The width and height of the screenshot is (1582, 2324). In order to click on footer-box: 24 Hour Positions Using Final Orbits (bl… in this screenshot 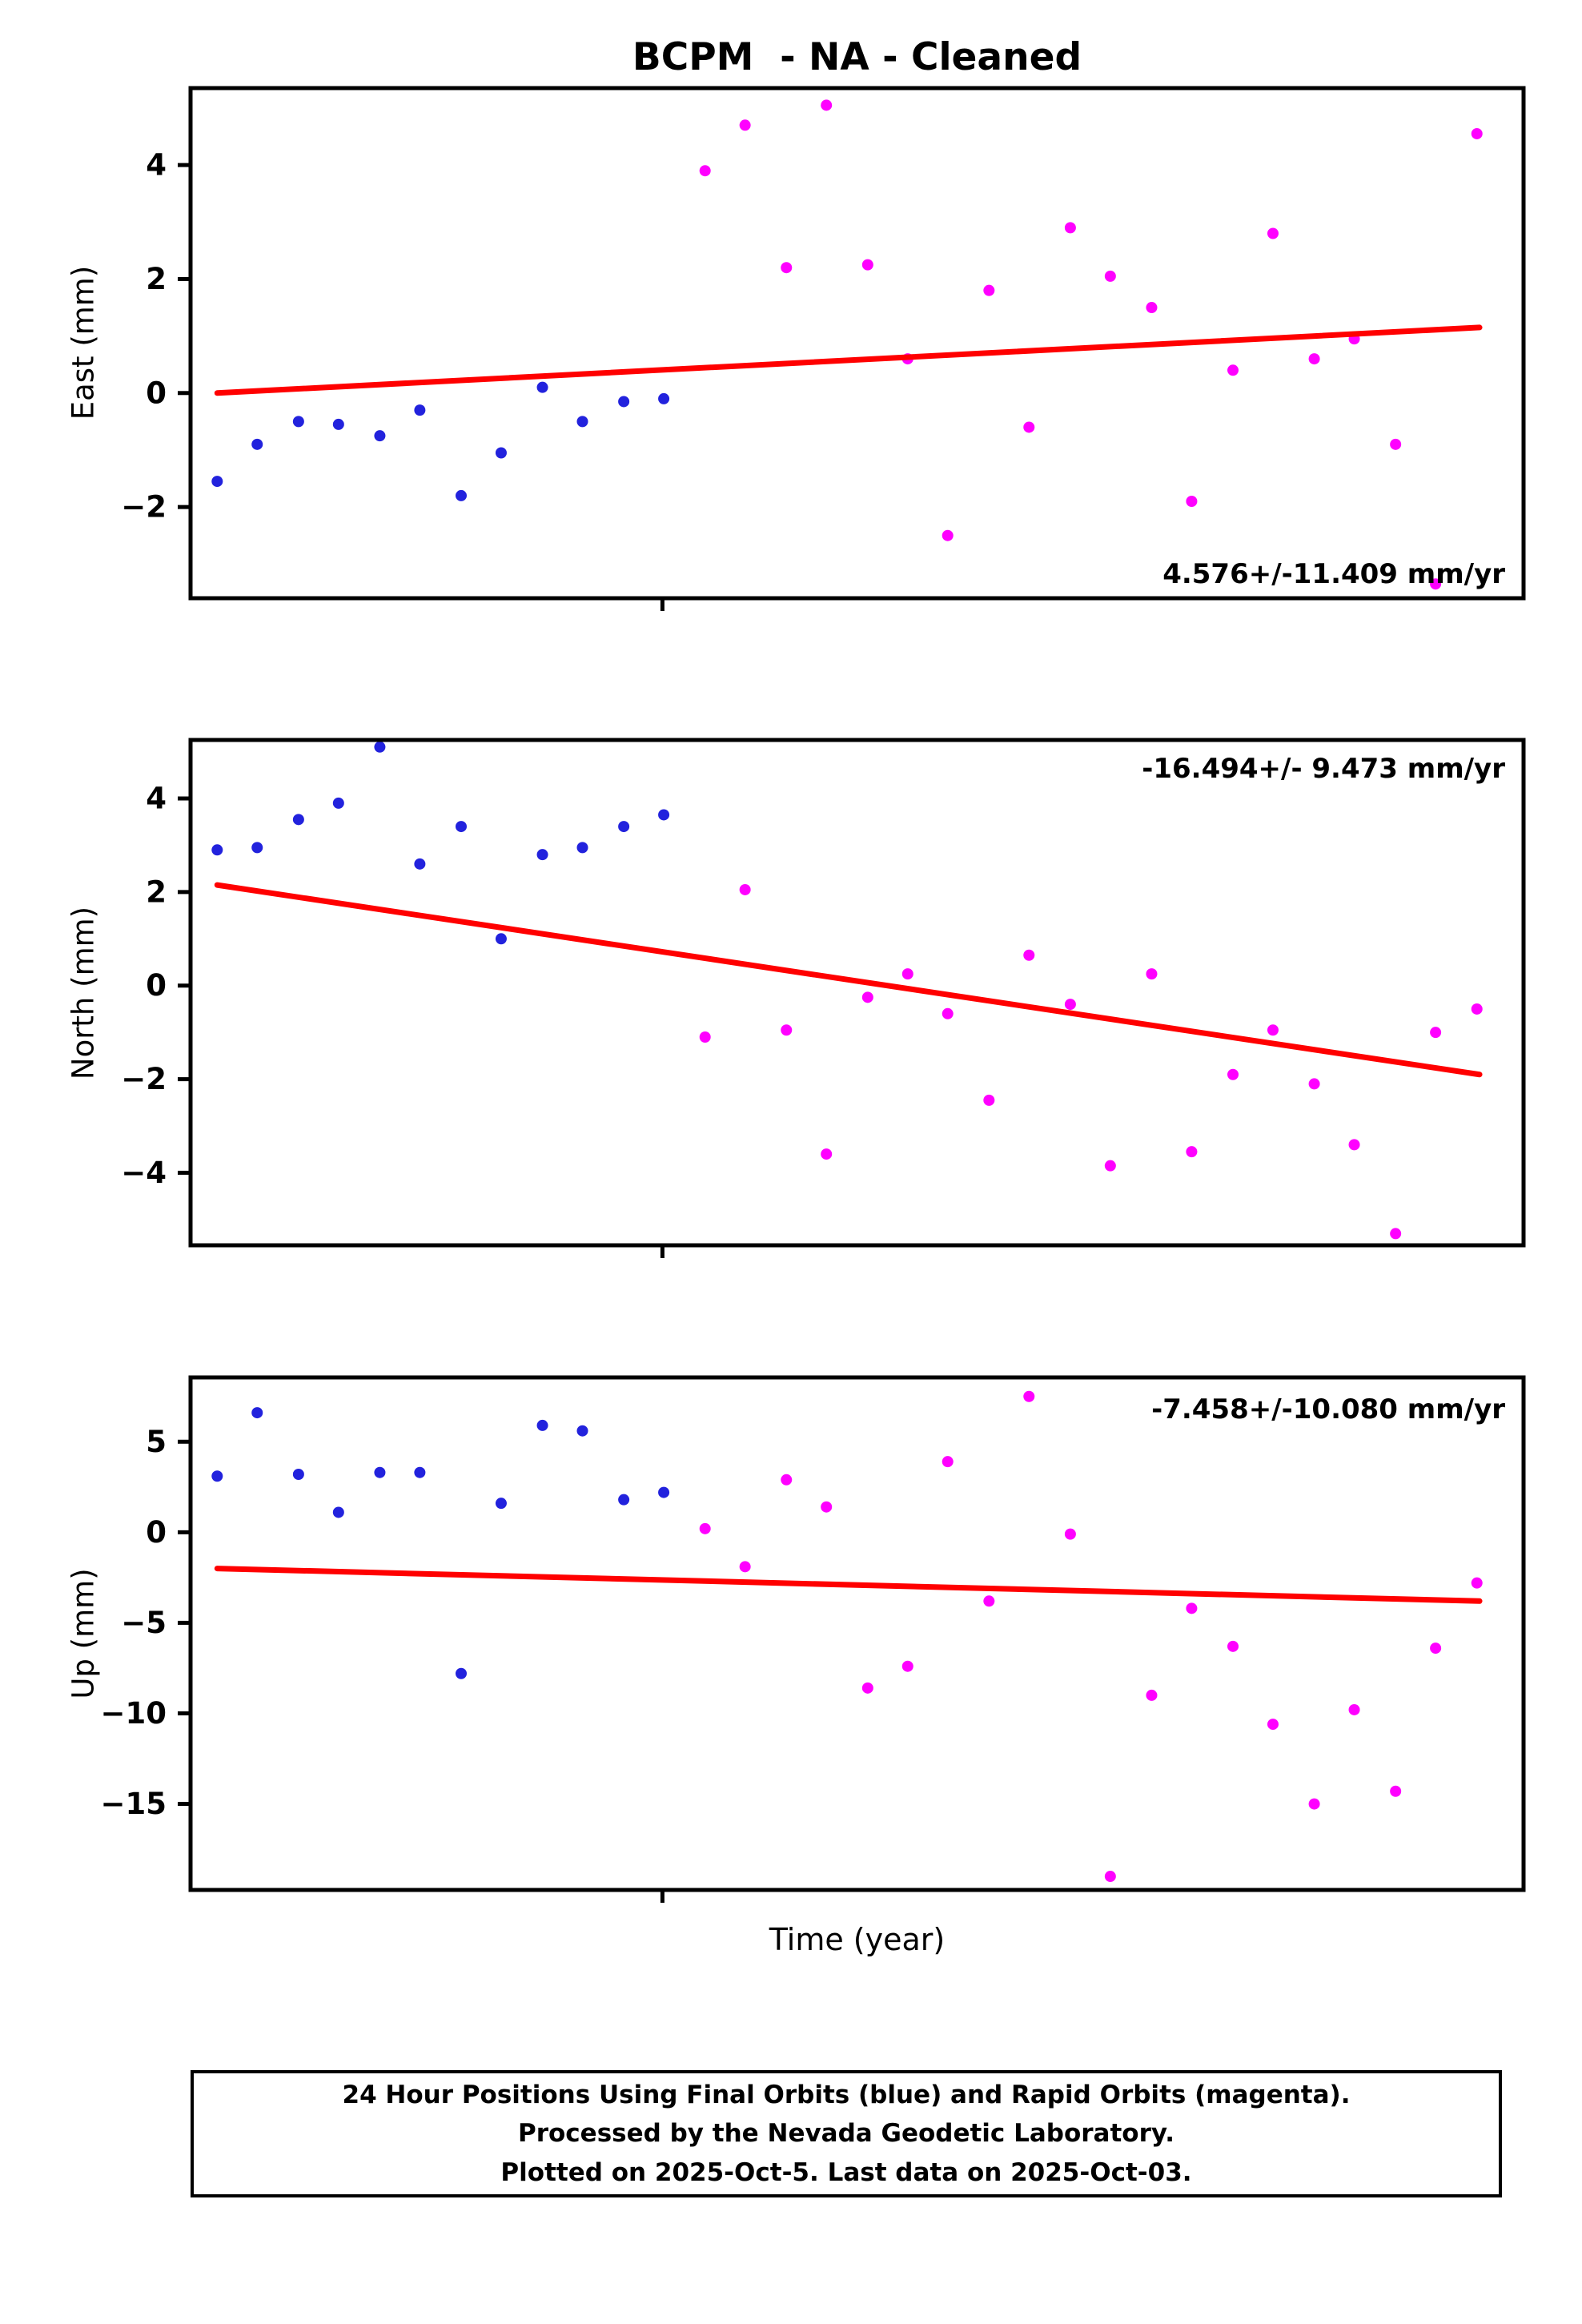, I will do `click(847, 2133)`.